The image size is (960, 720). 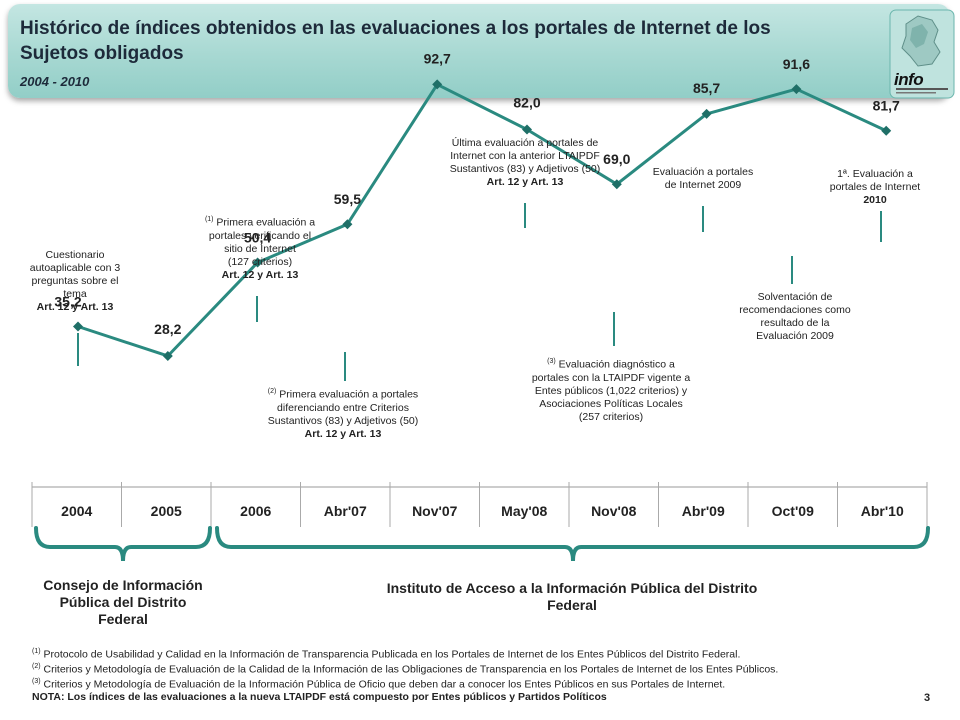 I want to click on annotation-line: (127 criterios), so click(x=260, y=261).